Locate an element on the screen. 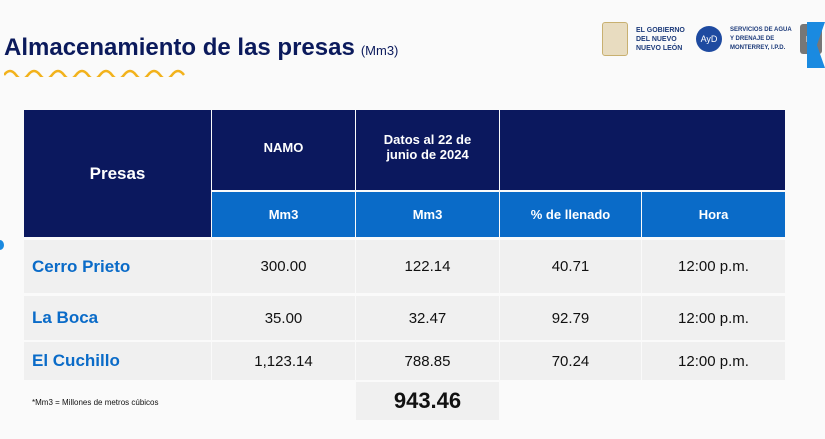 Image resolution: width=825 pixels, height=439 pixels. title-text: Almacenamiento de las presas is located at coordinates (179, 47).